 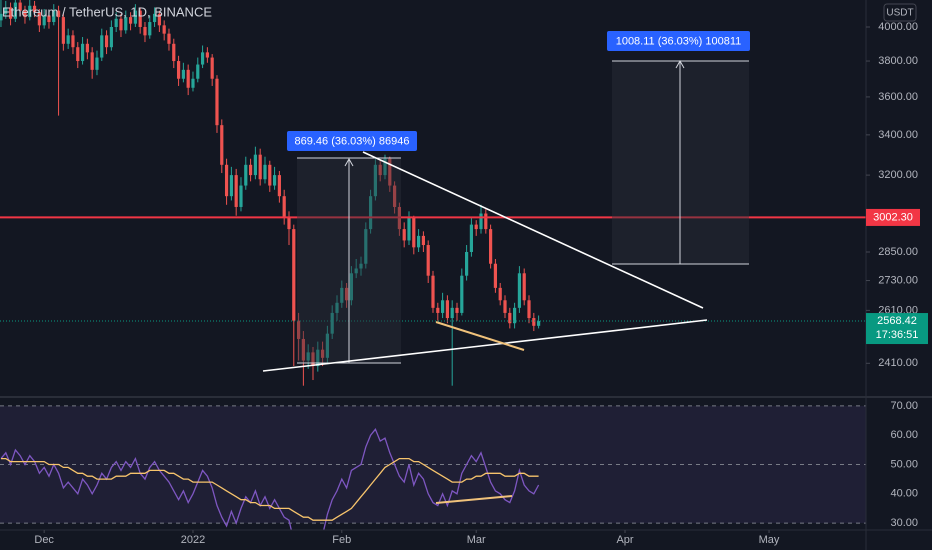 I want to click on y-tick-label: 60.00, so click(x=904, y=435).